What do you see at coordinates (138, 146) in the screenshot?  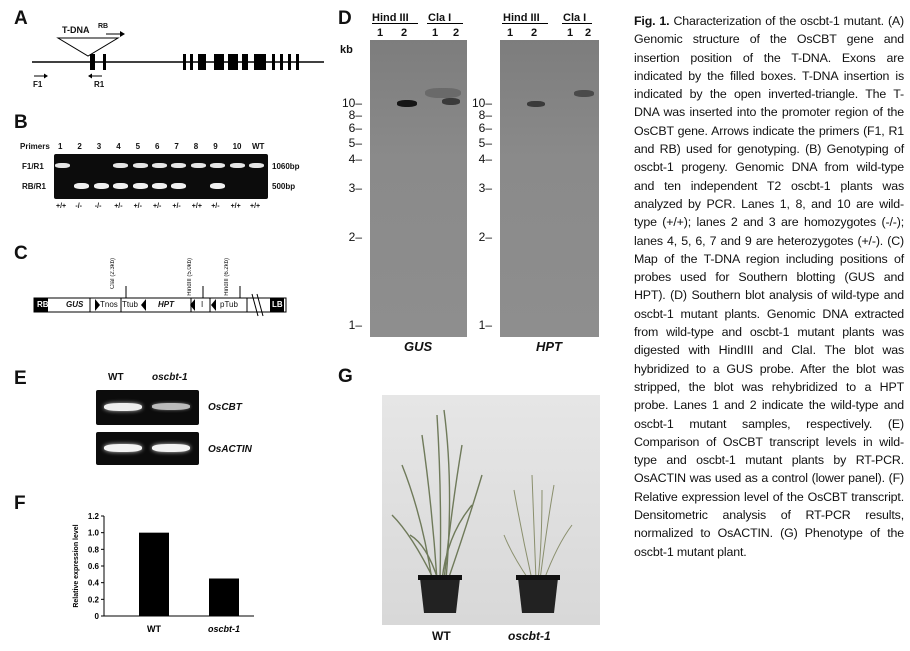 I see `lane-number: 5` at bounding box center [138, 146].